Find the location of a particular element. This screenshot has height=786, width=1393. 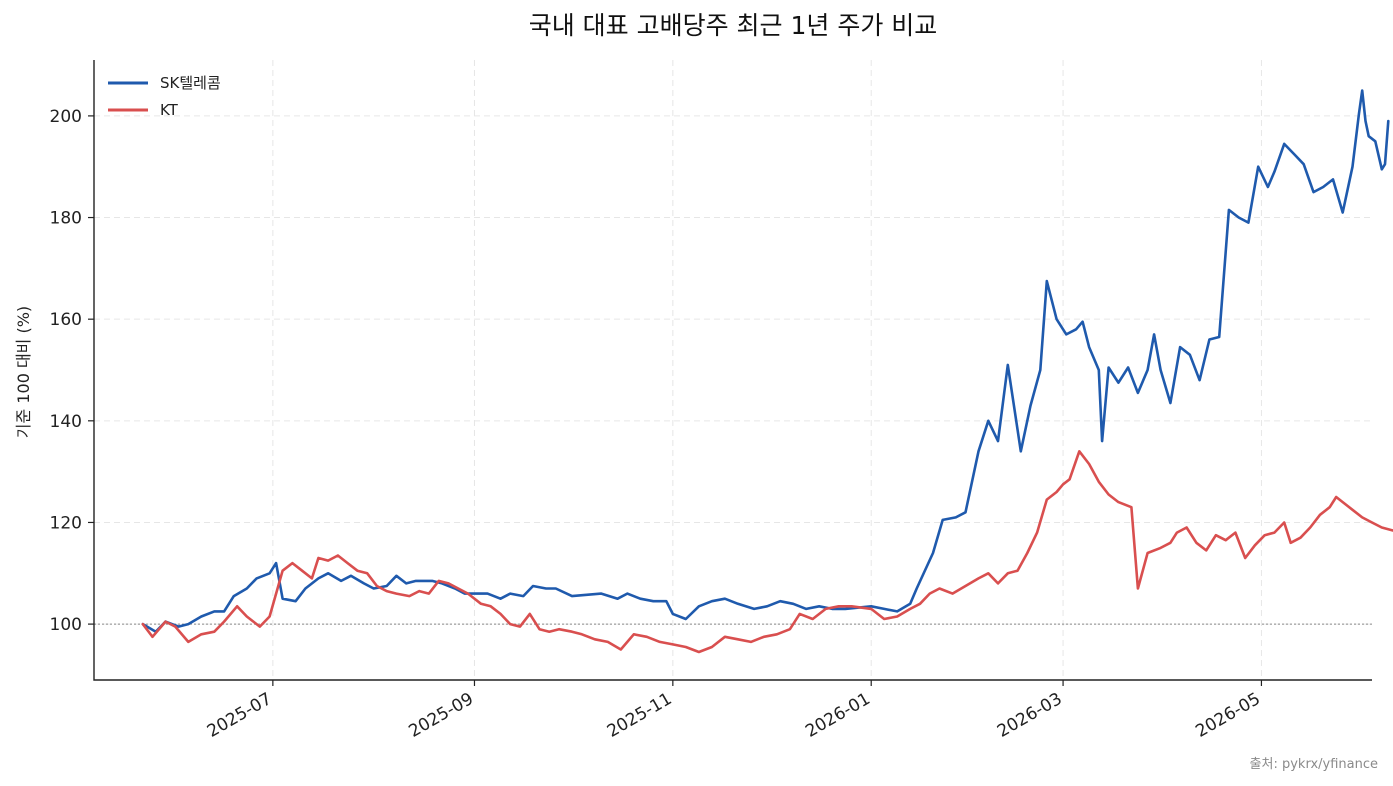

source-note: 출처: pykrx/yfinance is located at coordinates (1314, 764).